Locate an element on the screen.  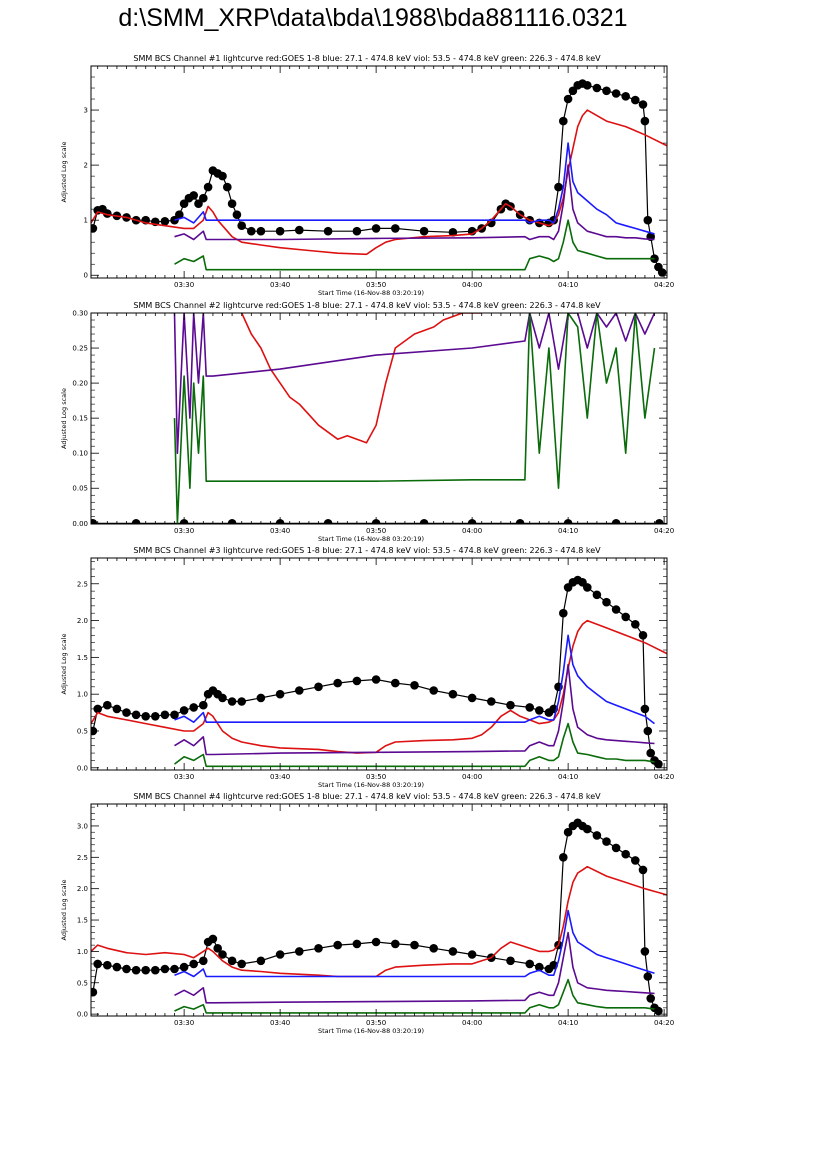
y-tick-label: 2.5 is located at coordinates (82, 584).